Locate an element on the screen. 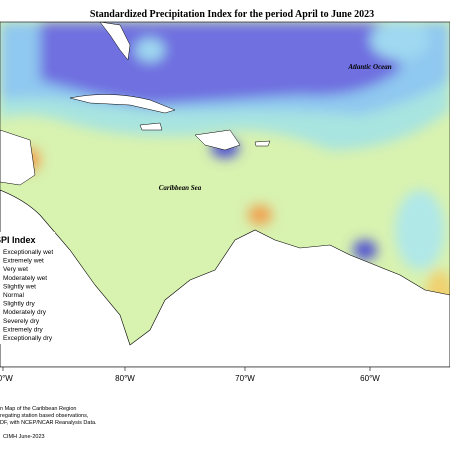 This screenshot has height=450, width=450. footer-line: regating station based observations, is located at coordinates (44, 416).